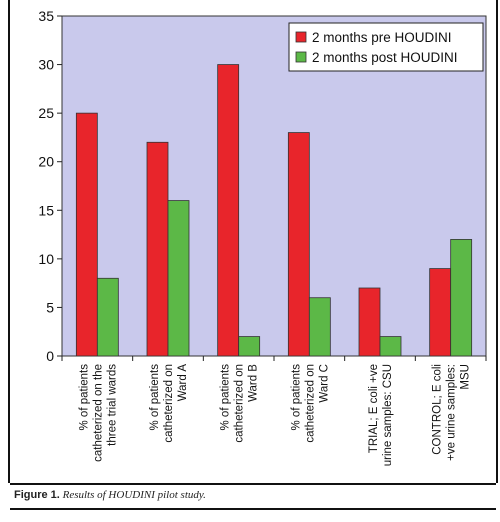 This screenshot has width=500, height=522. What do you see at coordinates (46, 162) in the screenshot?
I see `y-tick-label: 20` at bounding box center [46, 162].